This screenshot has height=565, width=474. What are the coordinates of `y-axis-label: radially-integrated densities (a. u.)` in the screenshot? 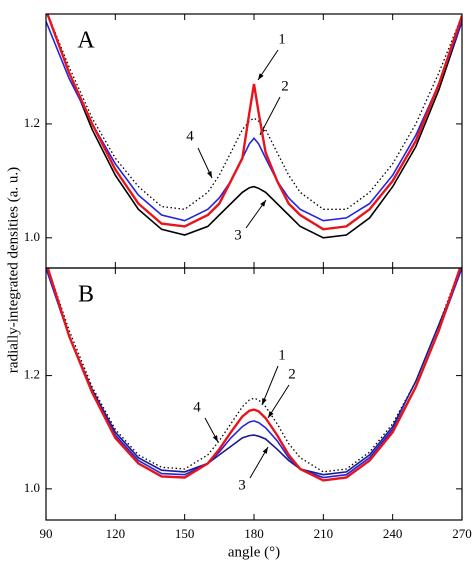 It's located at (13, 270).